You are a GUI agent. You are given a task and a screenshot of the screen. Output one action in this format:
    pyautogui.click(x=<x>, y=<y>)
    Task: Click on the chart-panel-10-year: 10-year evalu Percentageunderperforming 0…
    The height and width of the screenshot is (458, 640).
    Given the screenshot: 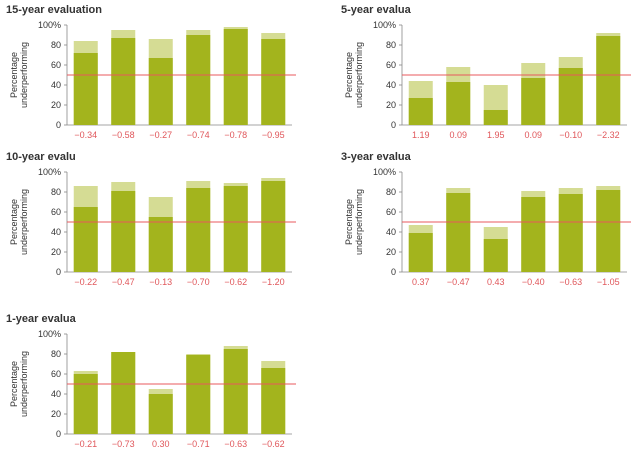 What is the action you would take?
    pyautogui.click(x=150, y=223)
    